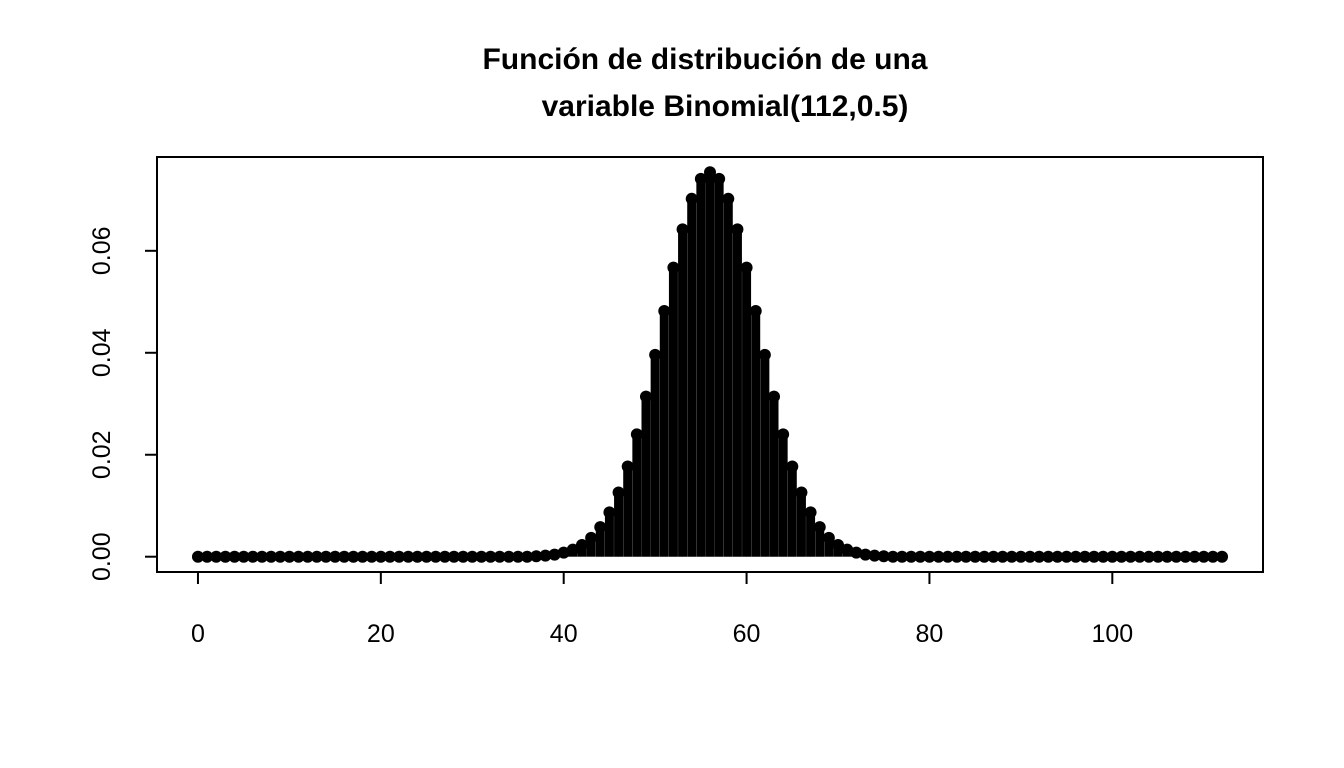 Image resolution: width=1344 pixels, height=768 pixels. I want to click on chart-title: Función de distribución de una, so click(704, 59).